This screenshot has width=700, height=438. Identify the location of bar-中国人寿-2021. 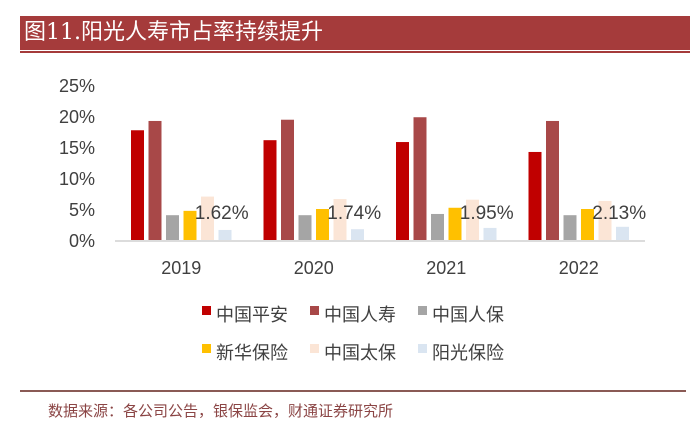
(420, 178).